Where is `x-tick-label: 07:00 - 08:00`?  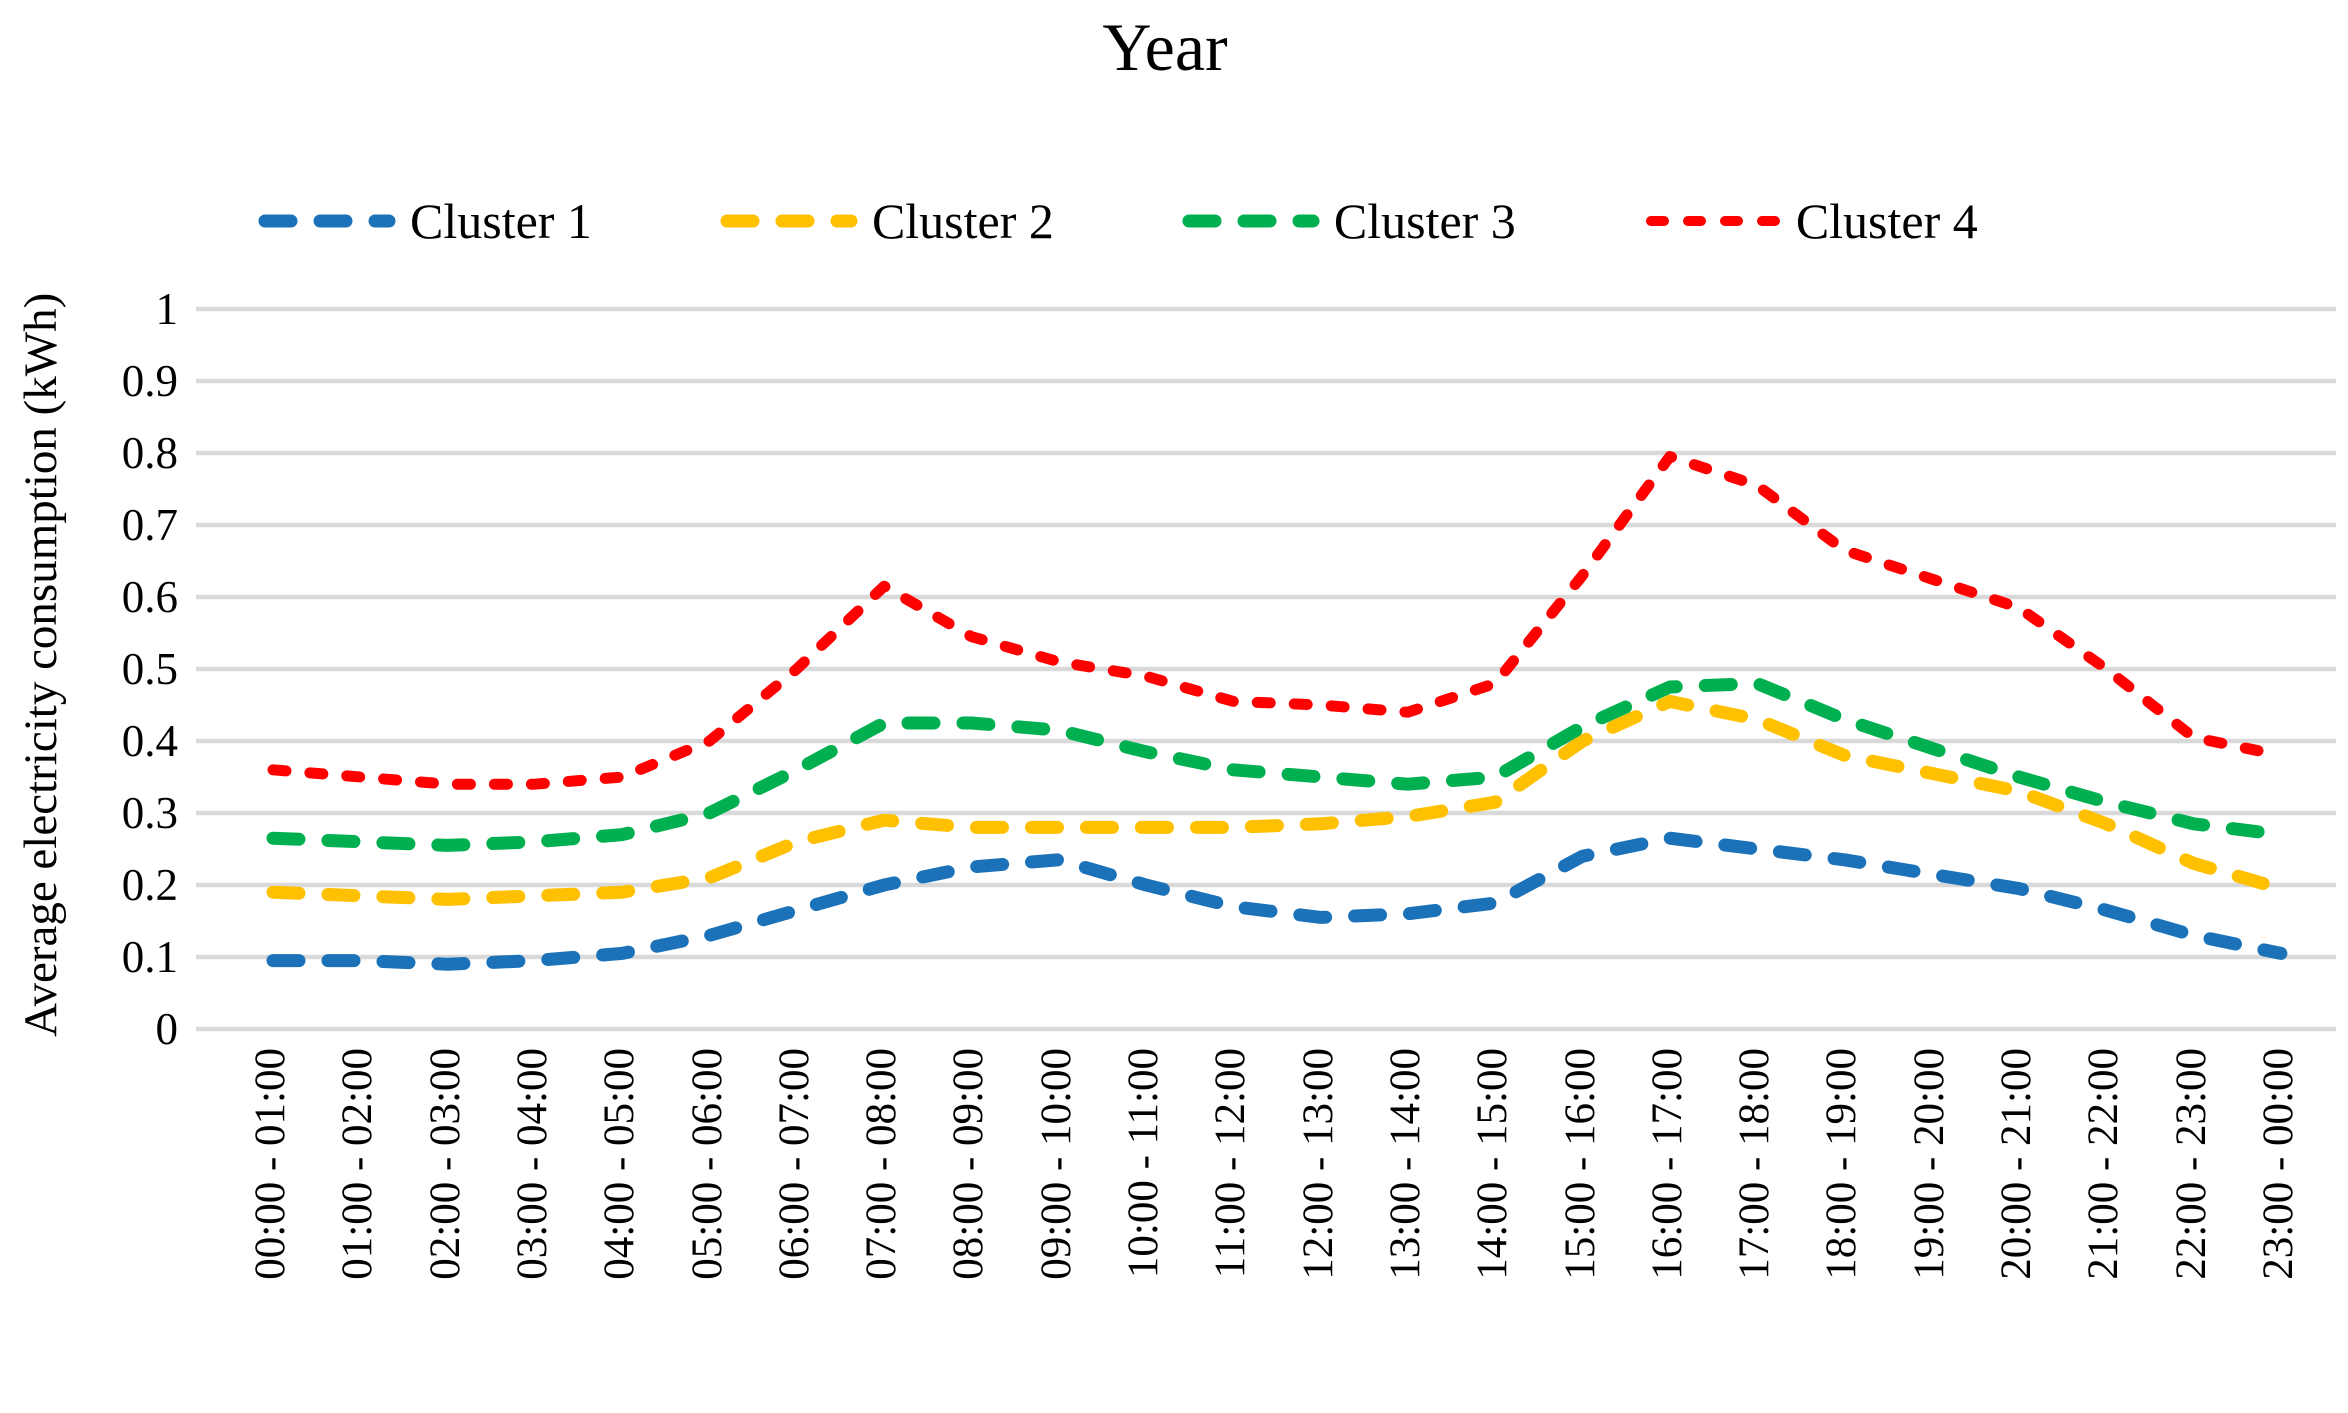
x-tick-label: 07:00 - 08:00 is located at coordinates (882, 1164).